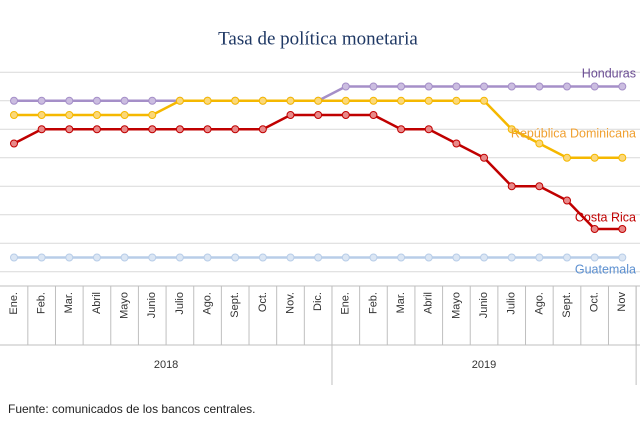 This screenshot has height=424, width=640. What do you see at coordinates (484, 365) in the screenshot?
I see `year-label: 2019` at bounding box center [484, 365].